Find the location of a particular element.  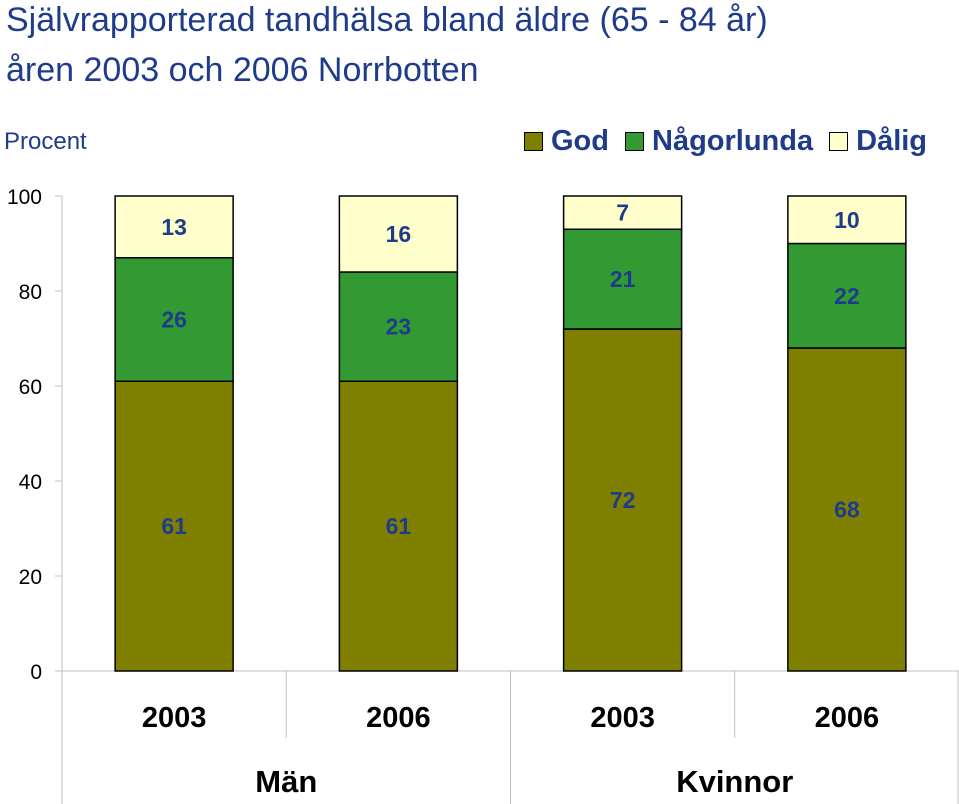

legend-item-god: God is located at coordinates (566, 141).